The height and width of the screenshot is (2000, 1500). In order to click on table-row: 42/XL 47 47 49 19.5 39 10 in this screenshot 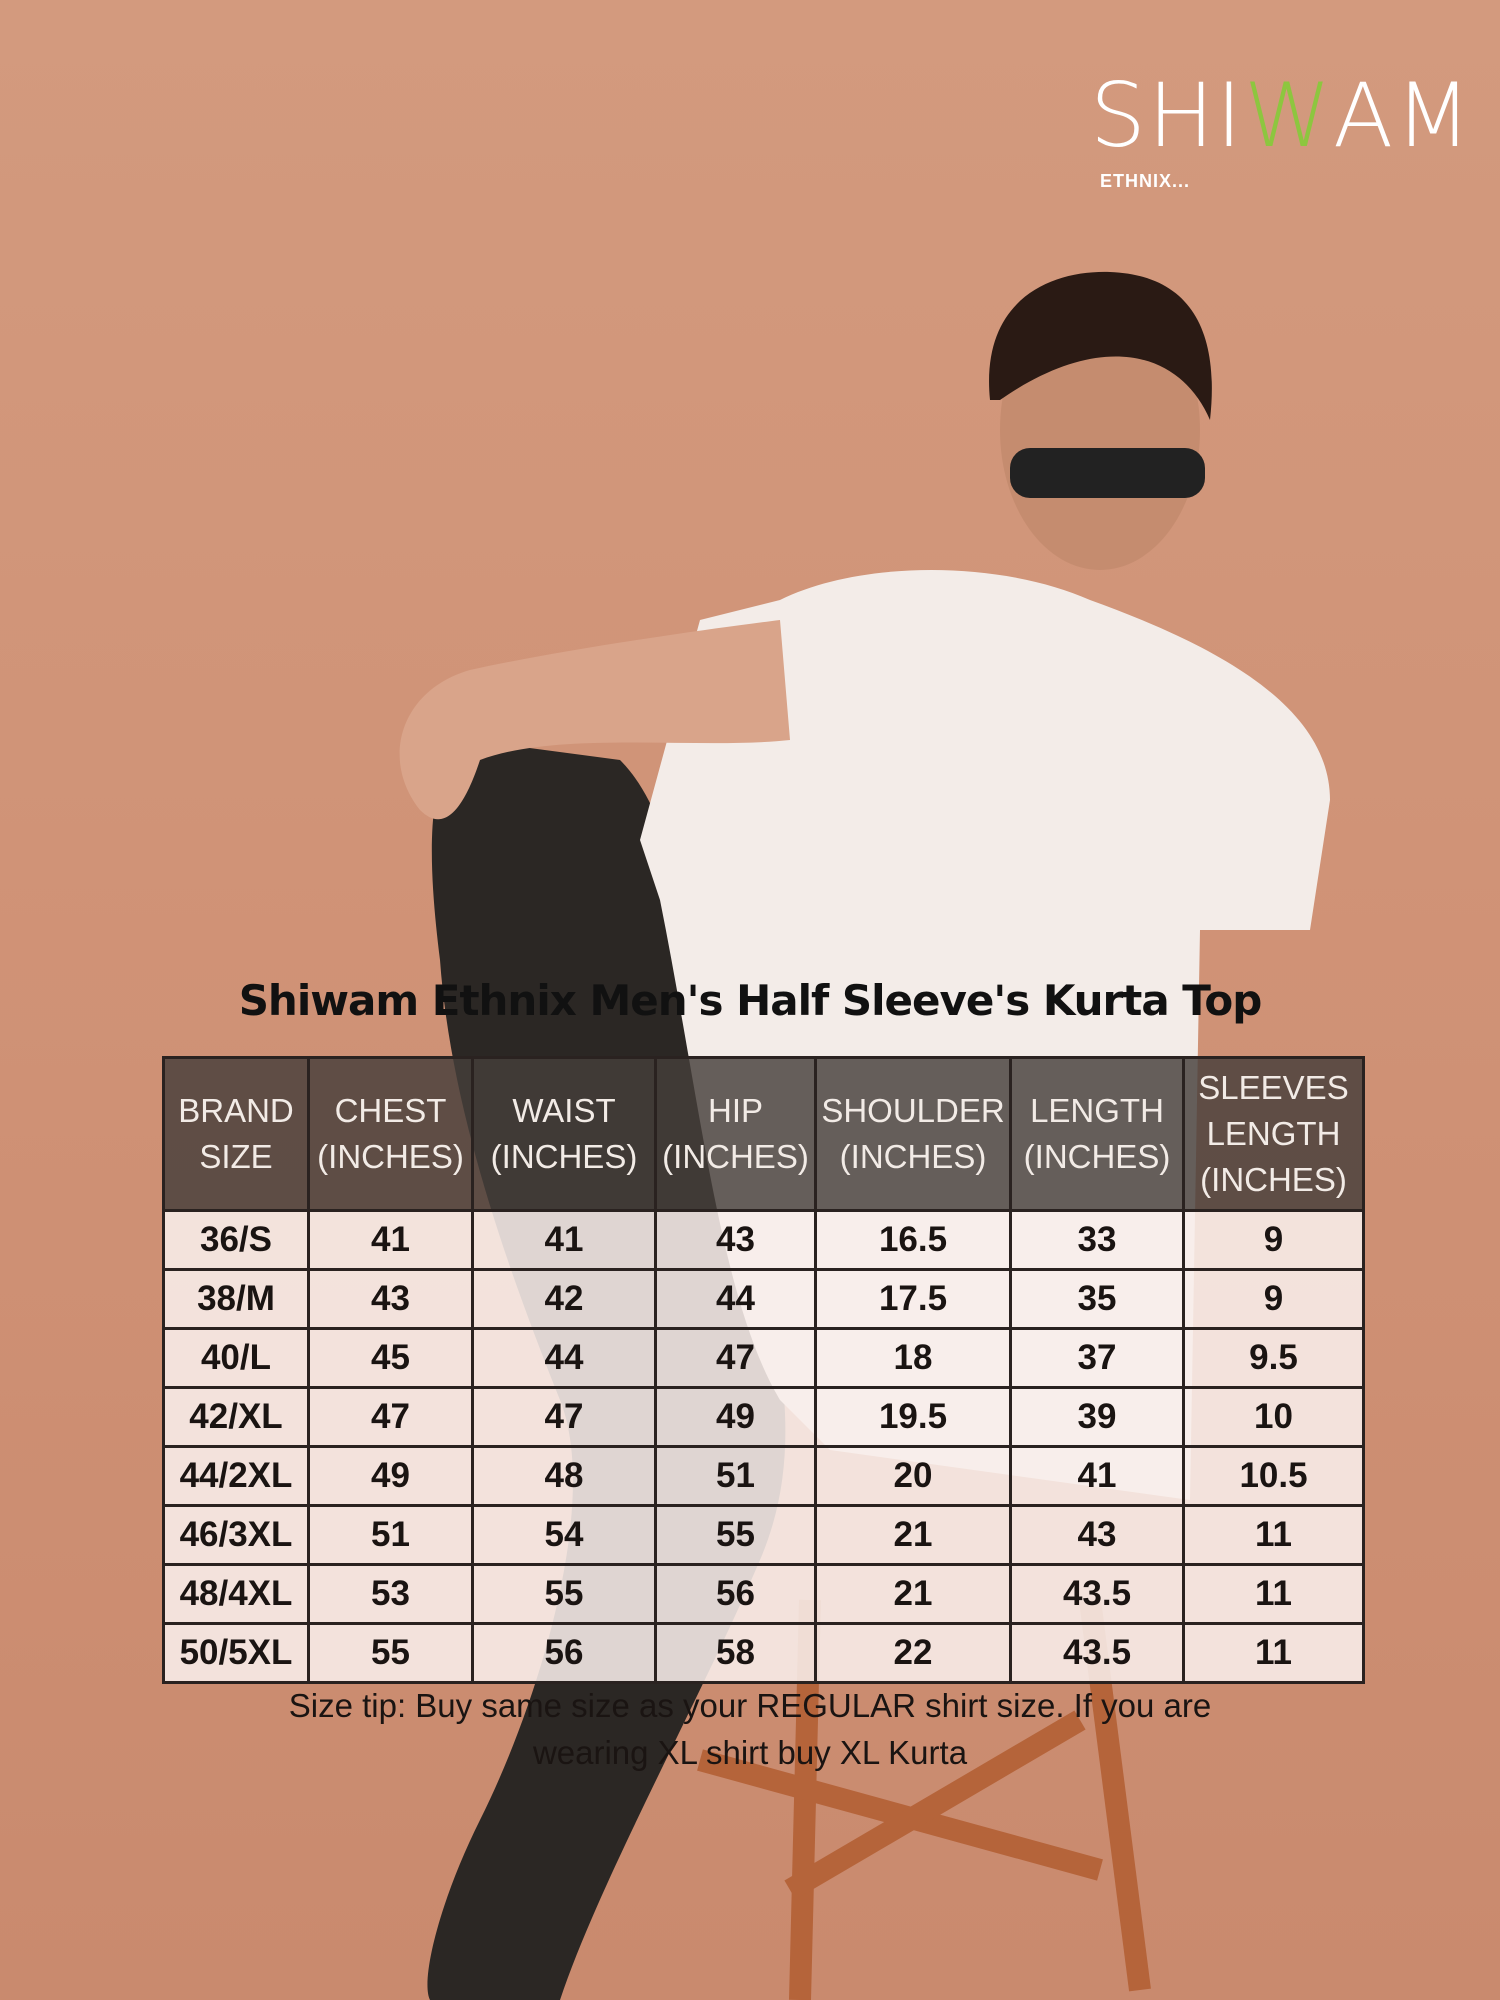, I will do `click(763, 1417)`.